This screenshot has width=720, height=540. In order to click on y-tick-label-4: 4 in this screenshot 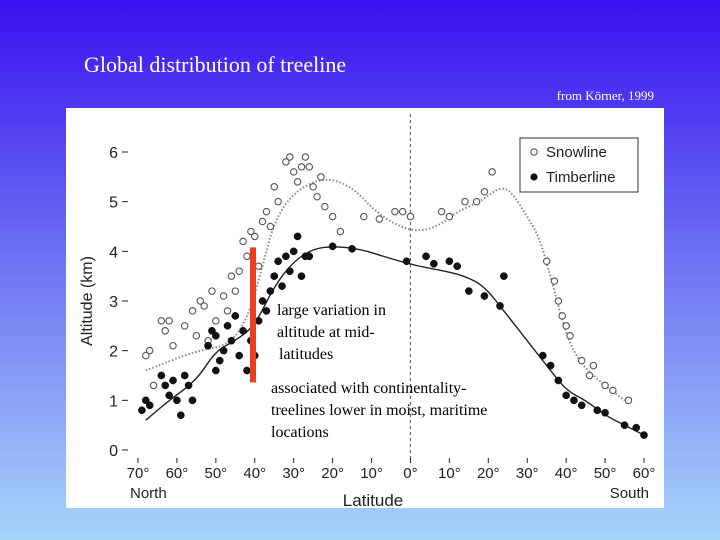, I will do `click(113, 252)`.